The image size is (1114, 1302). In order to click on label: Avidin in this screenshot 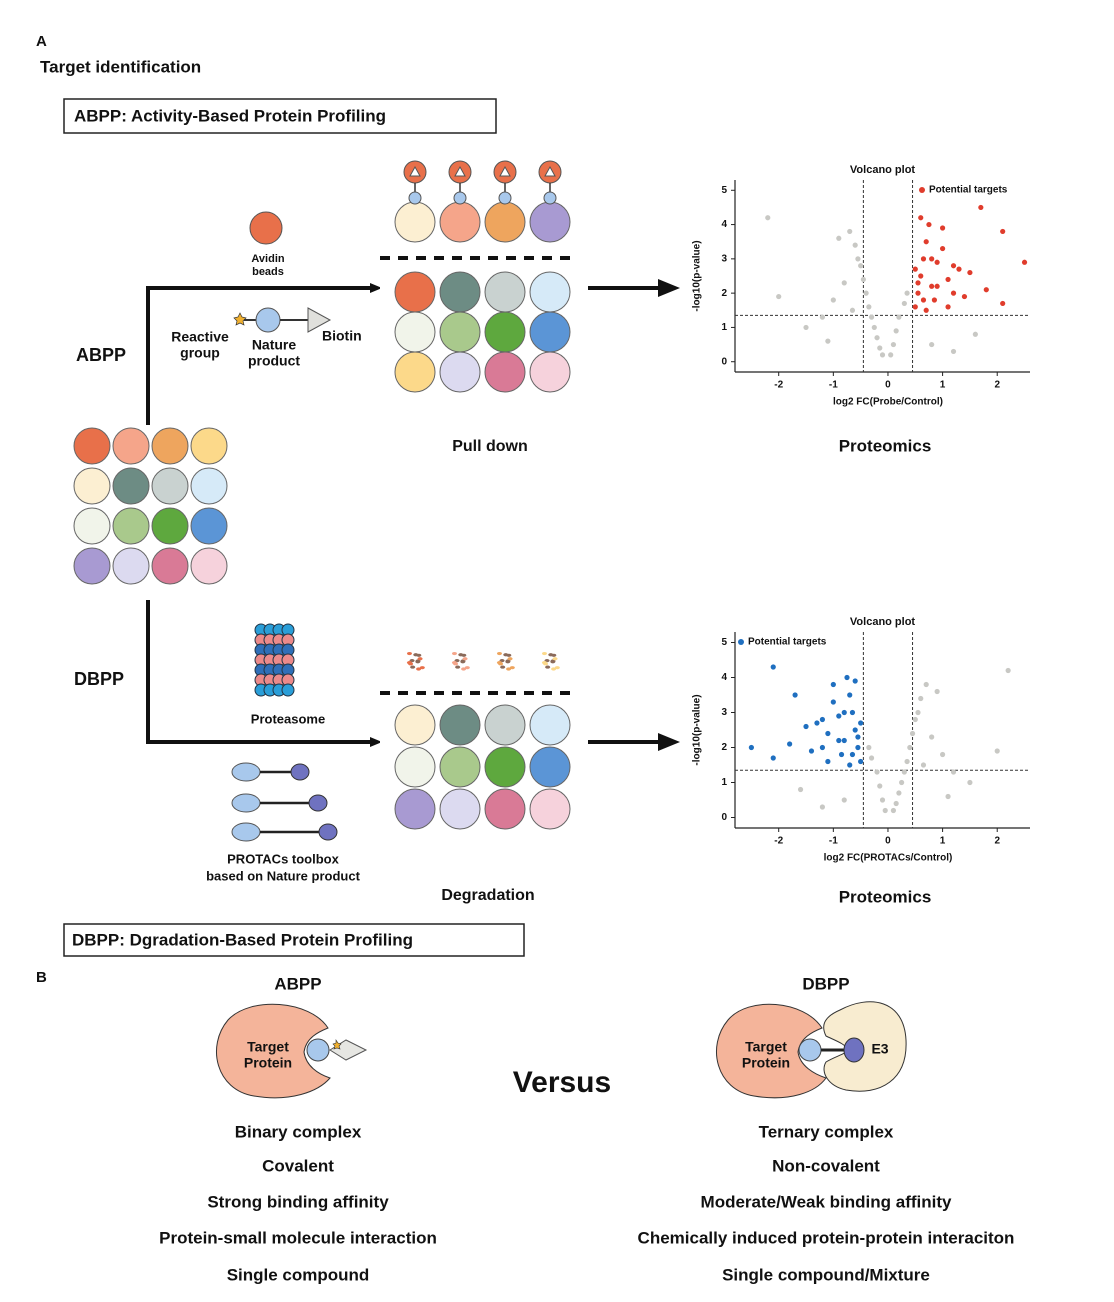, I will do `click(267, 259)`.